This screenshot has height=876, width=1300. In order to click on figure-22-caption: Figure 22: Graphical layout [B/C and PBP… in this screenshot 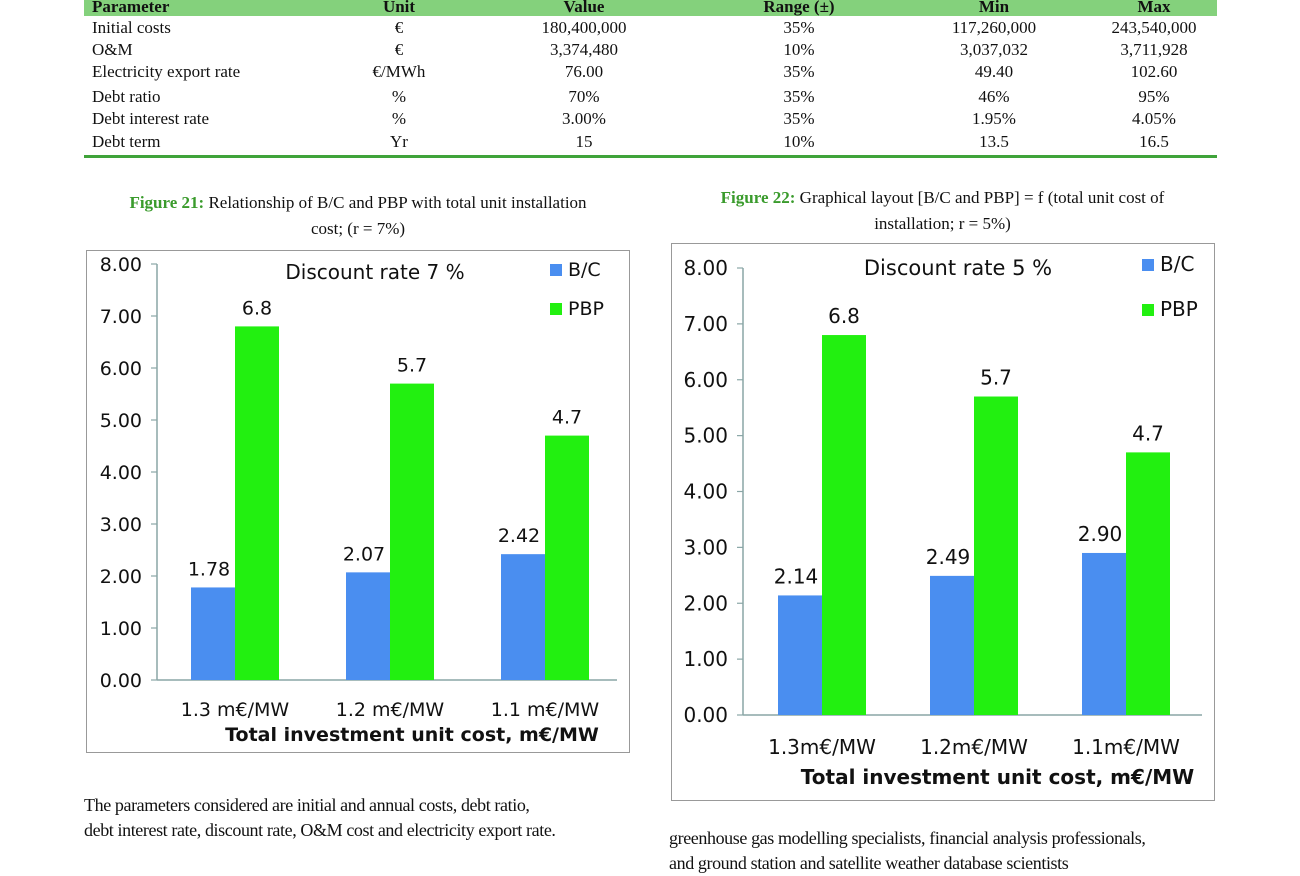, I will do `click(942, 211)`.